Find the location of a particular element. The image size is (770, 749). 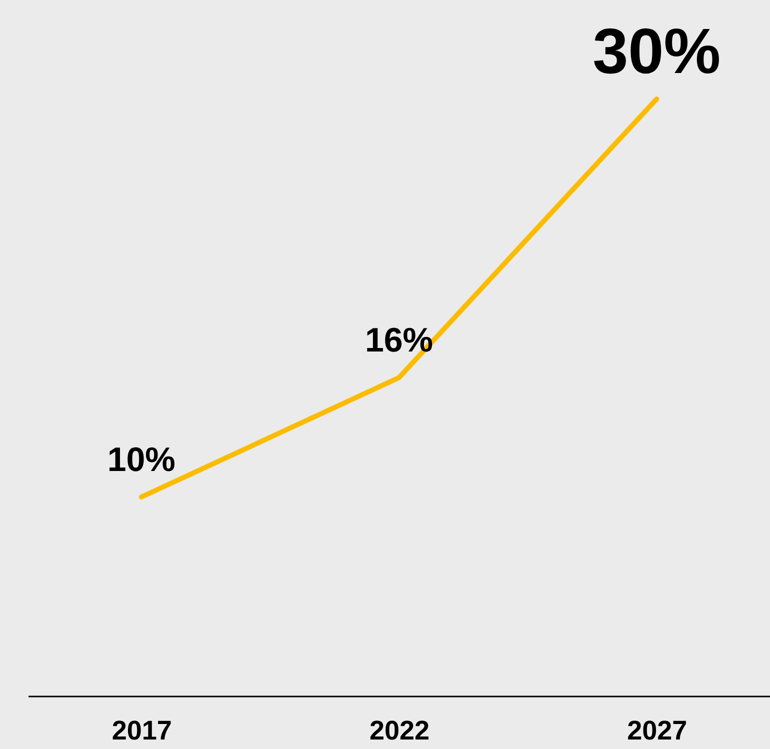

data-label: 16% is located at coordinates (399, 341).